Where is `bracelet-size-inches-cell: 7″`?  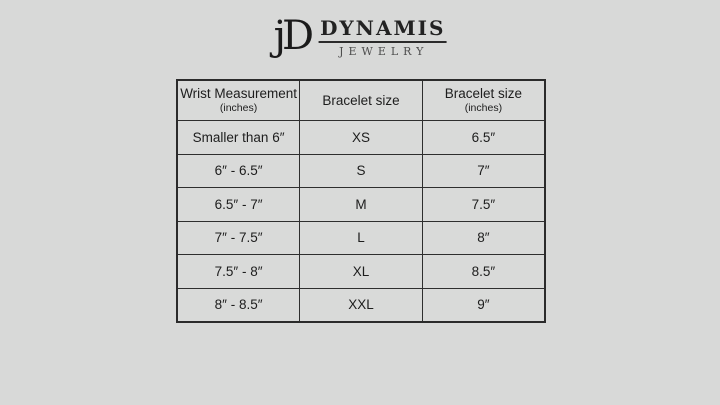 bracelet-size-inches-cell: 7″ is located at coordinates (483, 170).